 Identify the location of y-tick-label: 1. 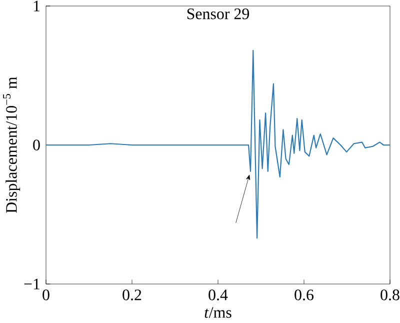
(37, 6).